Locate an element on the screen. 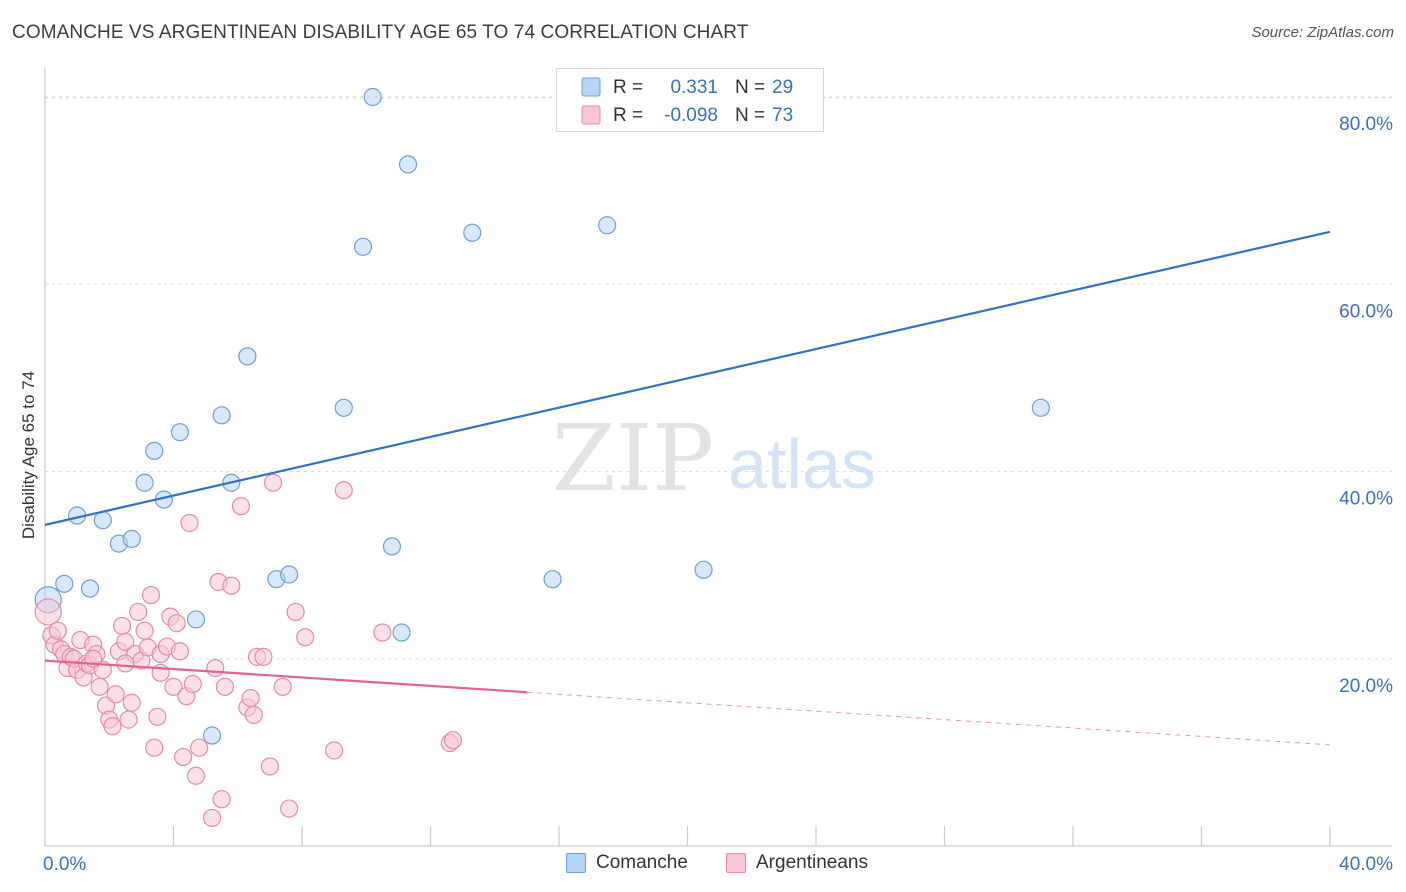  argentinean-n-label: N = is located at coordinates (750, 115).